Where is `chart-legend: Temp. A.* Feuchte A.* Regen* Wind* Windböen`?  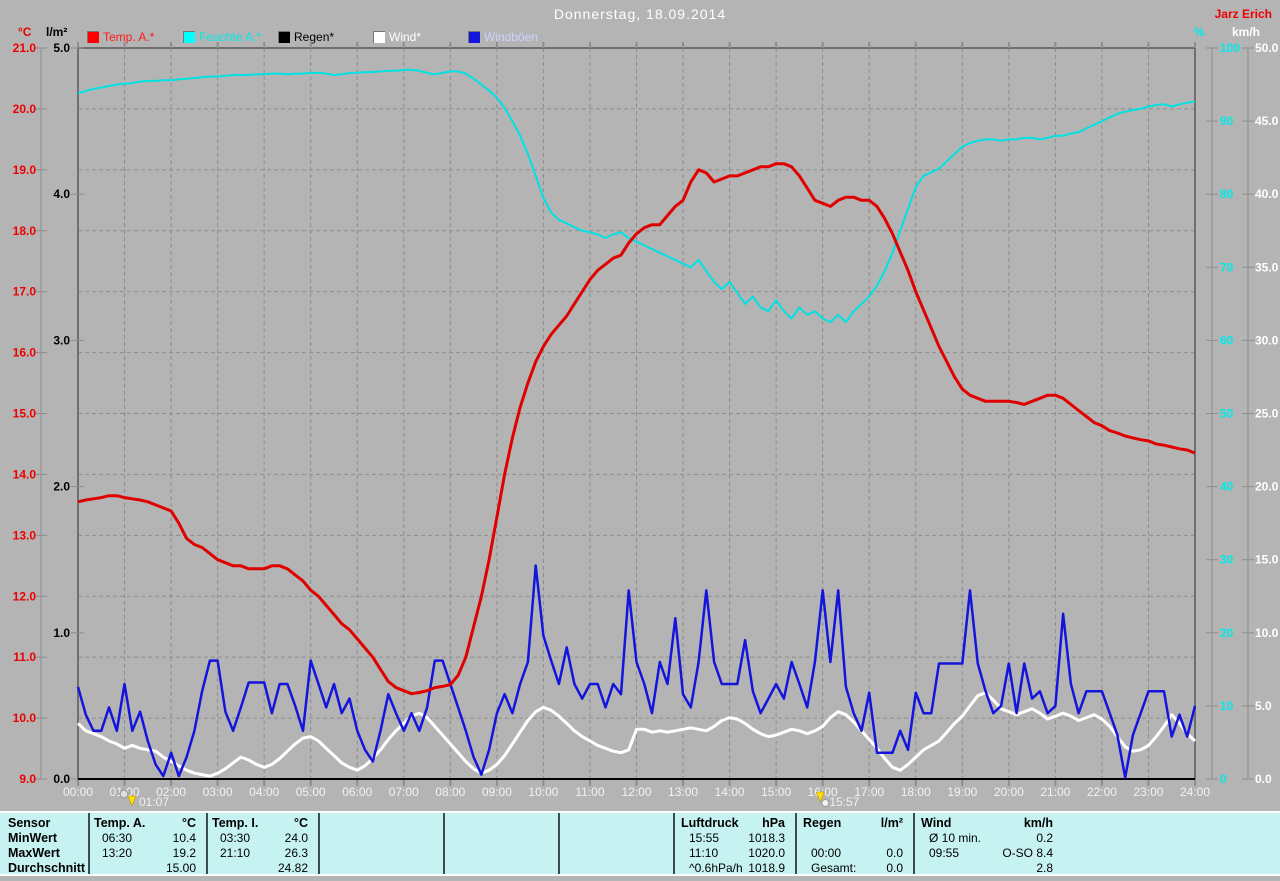 chart-legend: Temp. A.* Feuchte A.* Regen* Wind* Windböen is located at coordinates (640, 37).